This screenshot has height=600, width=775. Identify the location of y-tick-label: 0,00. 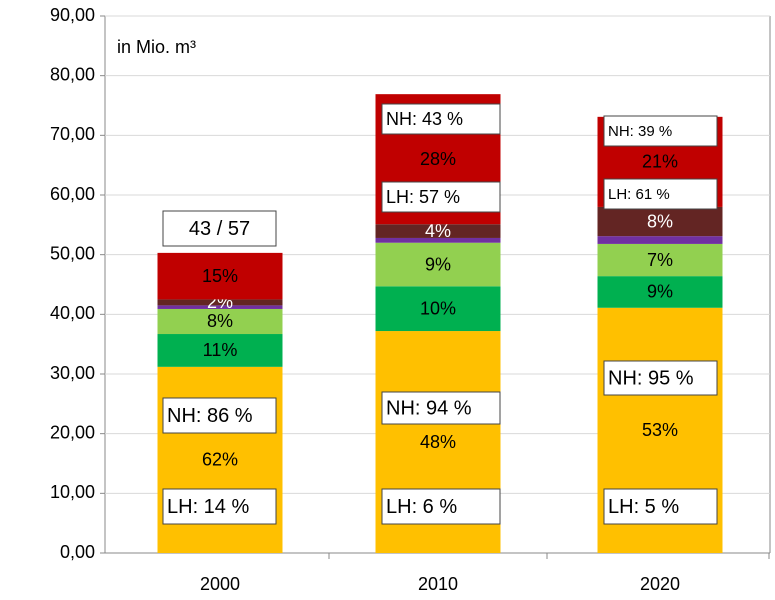
(77, 552).